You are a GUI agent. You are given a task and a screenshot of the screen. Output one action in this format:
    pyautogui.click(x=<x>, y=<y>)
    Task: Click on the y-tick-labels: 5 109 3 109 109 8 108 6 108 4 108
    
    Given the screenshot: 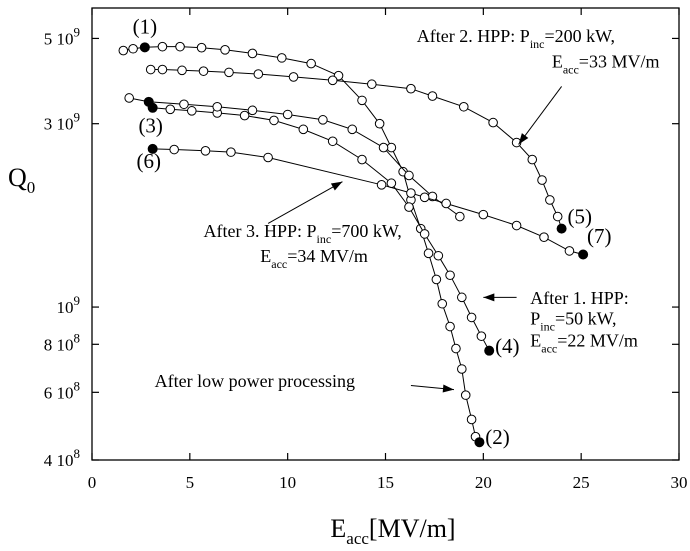 What is the action you would take?
    pyautogui.click(x=62, y=247)
    